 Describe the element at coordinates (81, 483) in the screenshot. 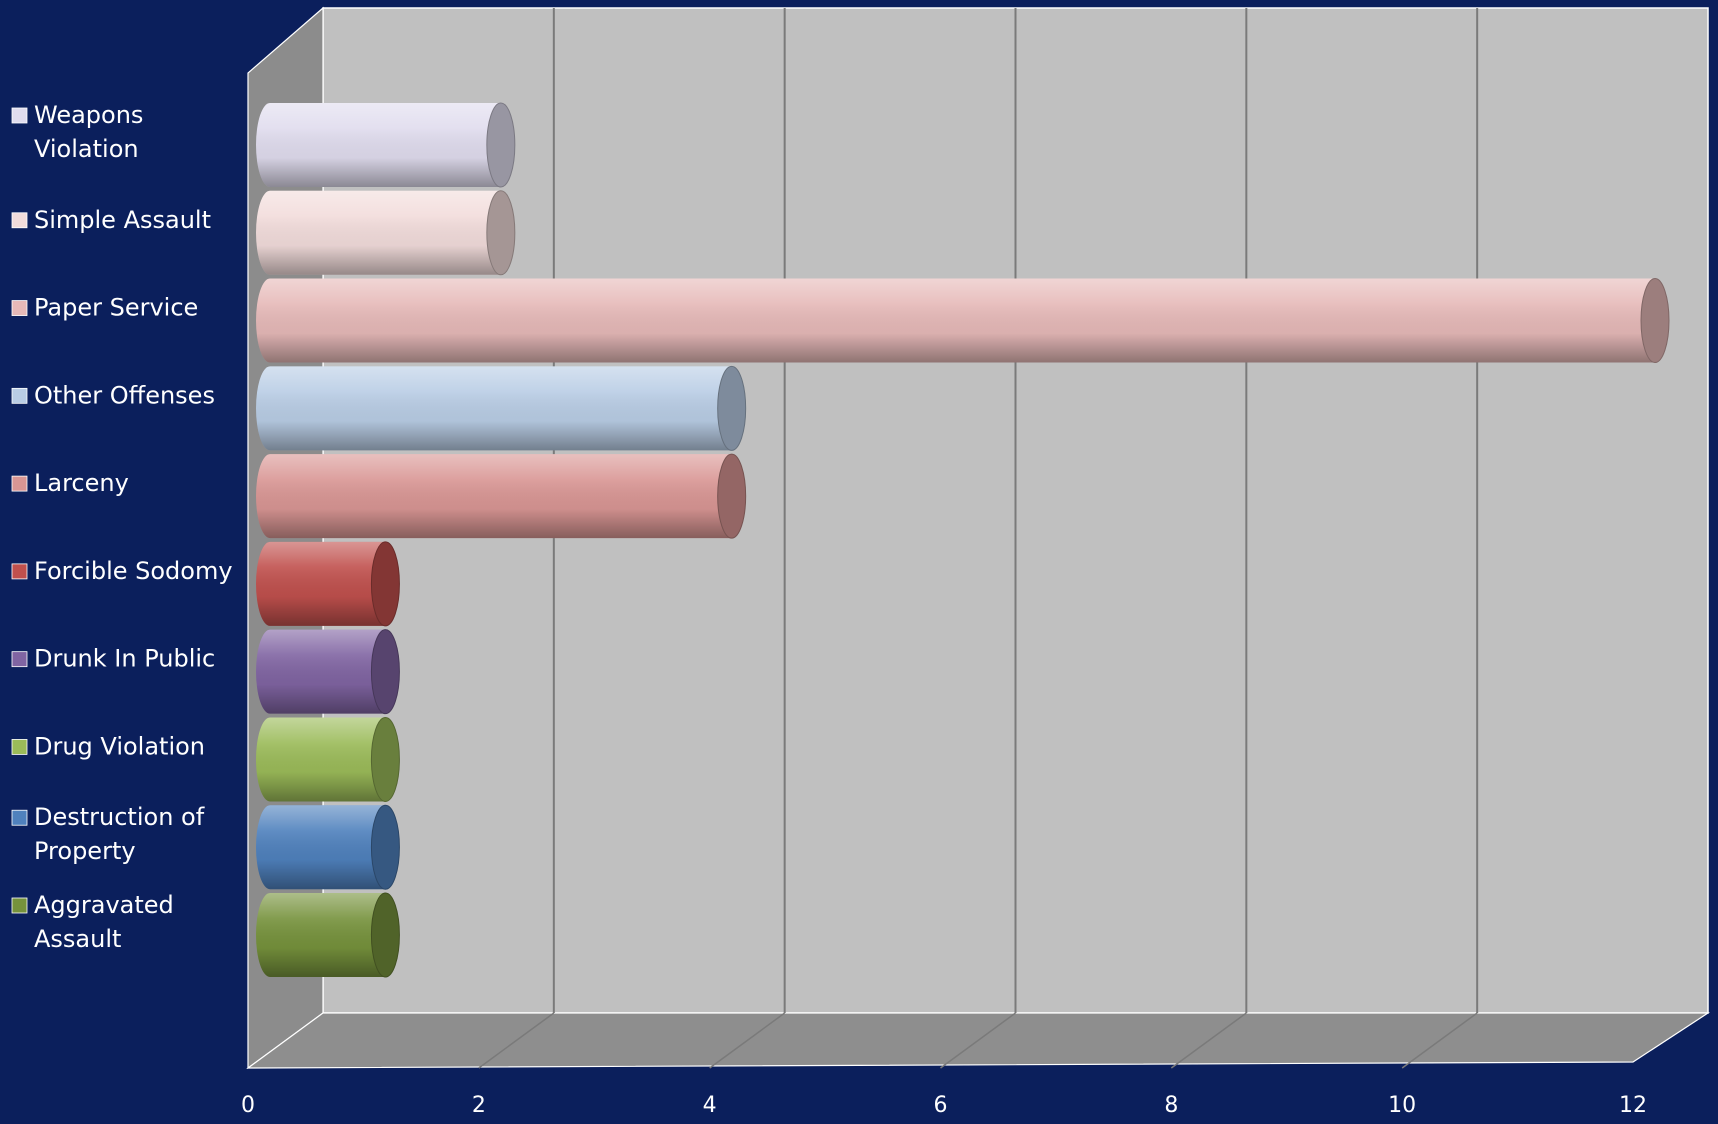

I see `legend-label: Larceny` at that location.